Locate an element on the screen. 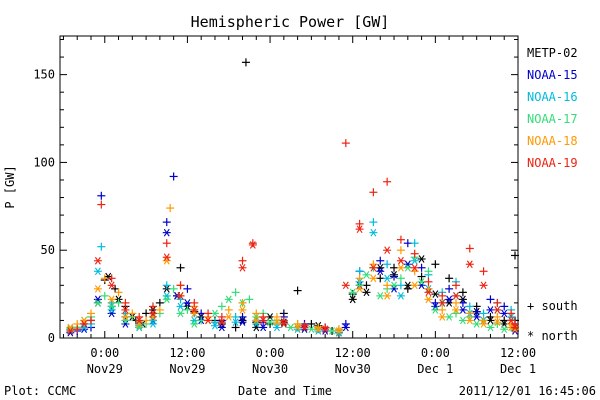  legend-entry: METP-02 is located at coordinates (552, 53).